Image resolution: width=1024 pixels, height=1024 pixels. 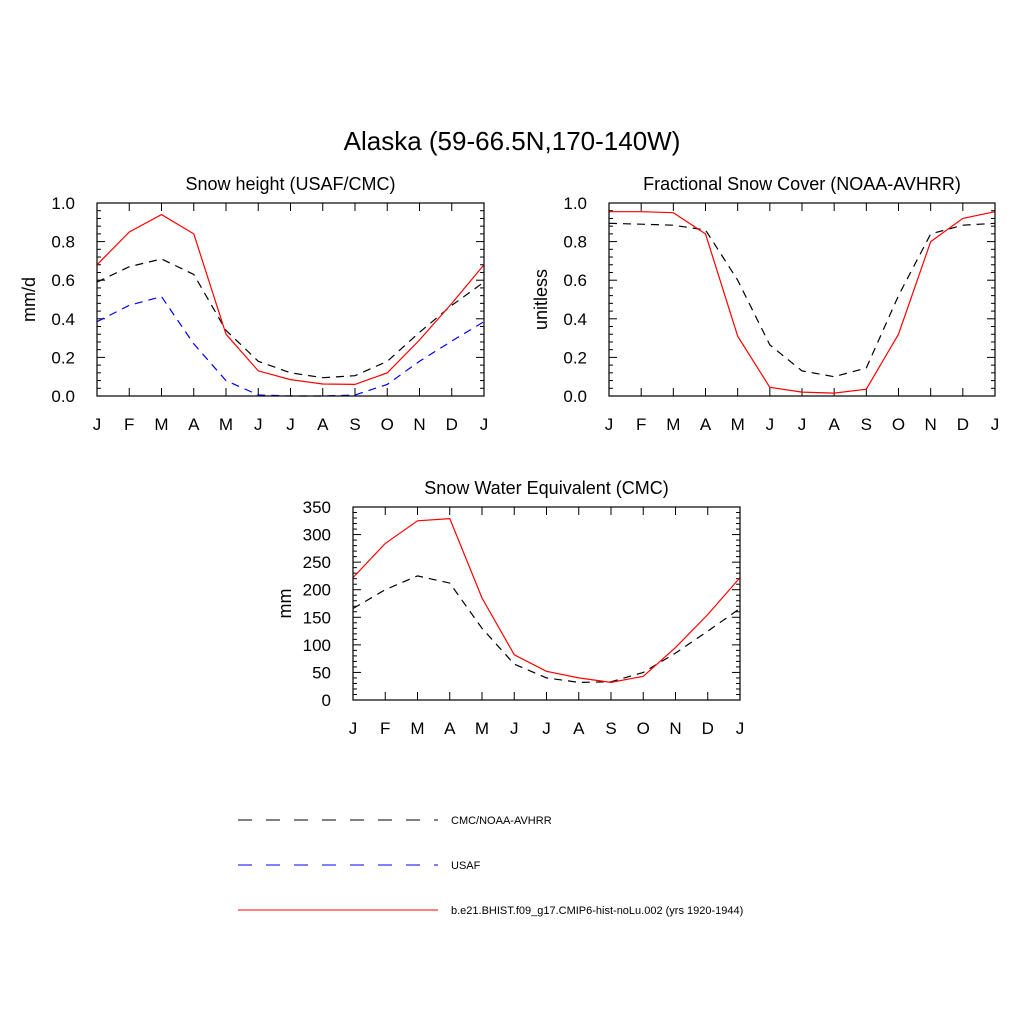 I want to click on y-tick-label: 300, so click(x=317, y=535).